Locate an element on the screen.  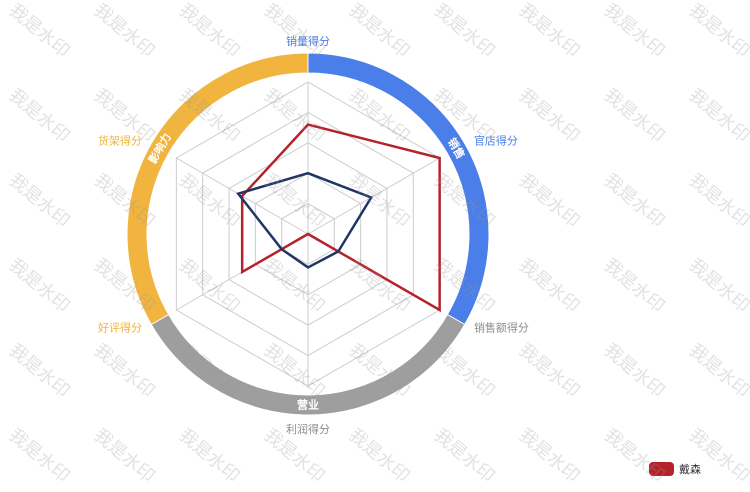
series-layer is located at coordinates (338, 218).